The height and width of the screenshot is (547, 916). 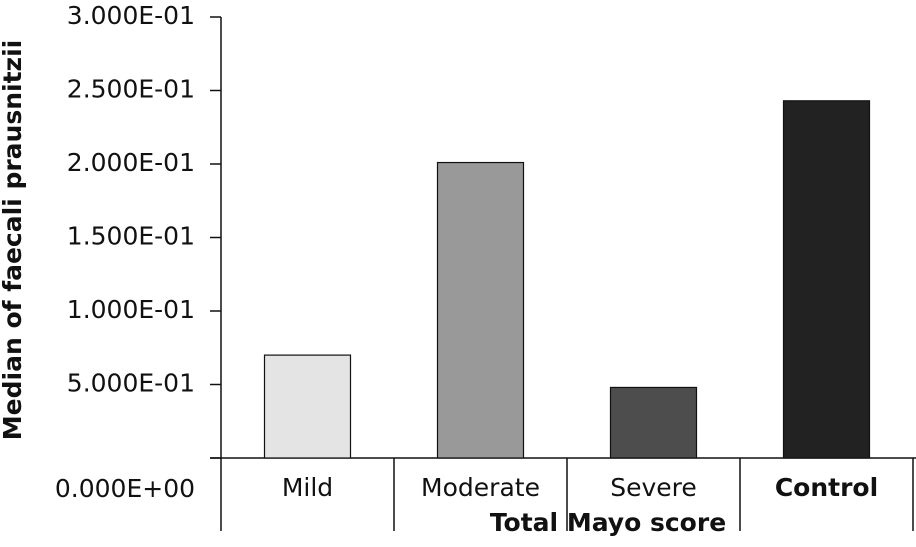 I want to click on y-axis-title: Median of faecali prausnitzii, so click(x=13, y=240).